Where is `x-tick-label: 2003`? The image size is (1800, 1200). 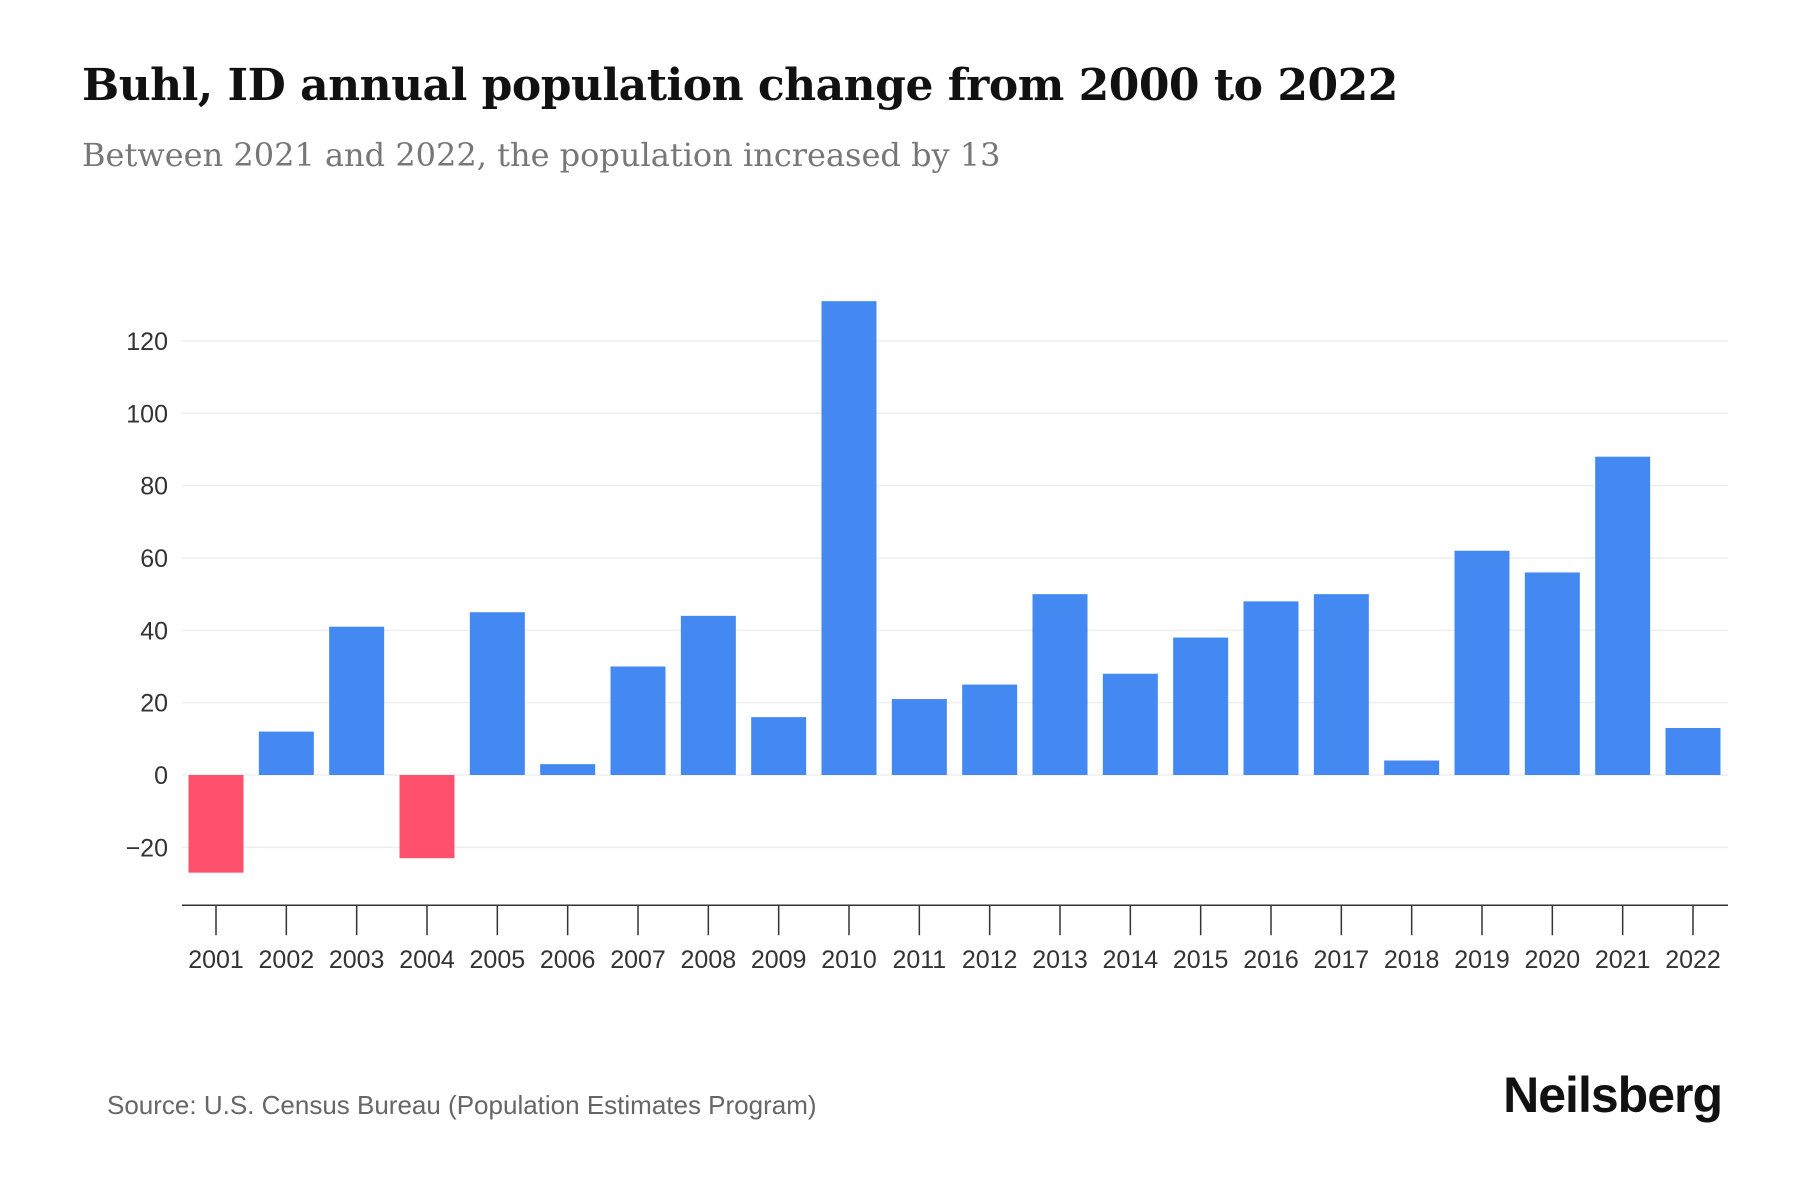
x-tick-label: 2003 is located at coordinates (357, 960).